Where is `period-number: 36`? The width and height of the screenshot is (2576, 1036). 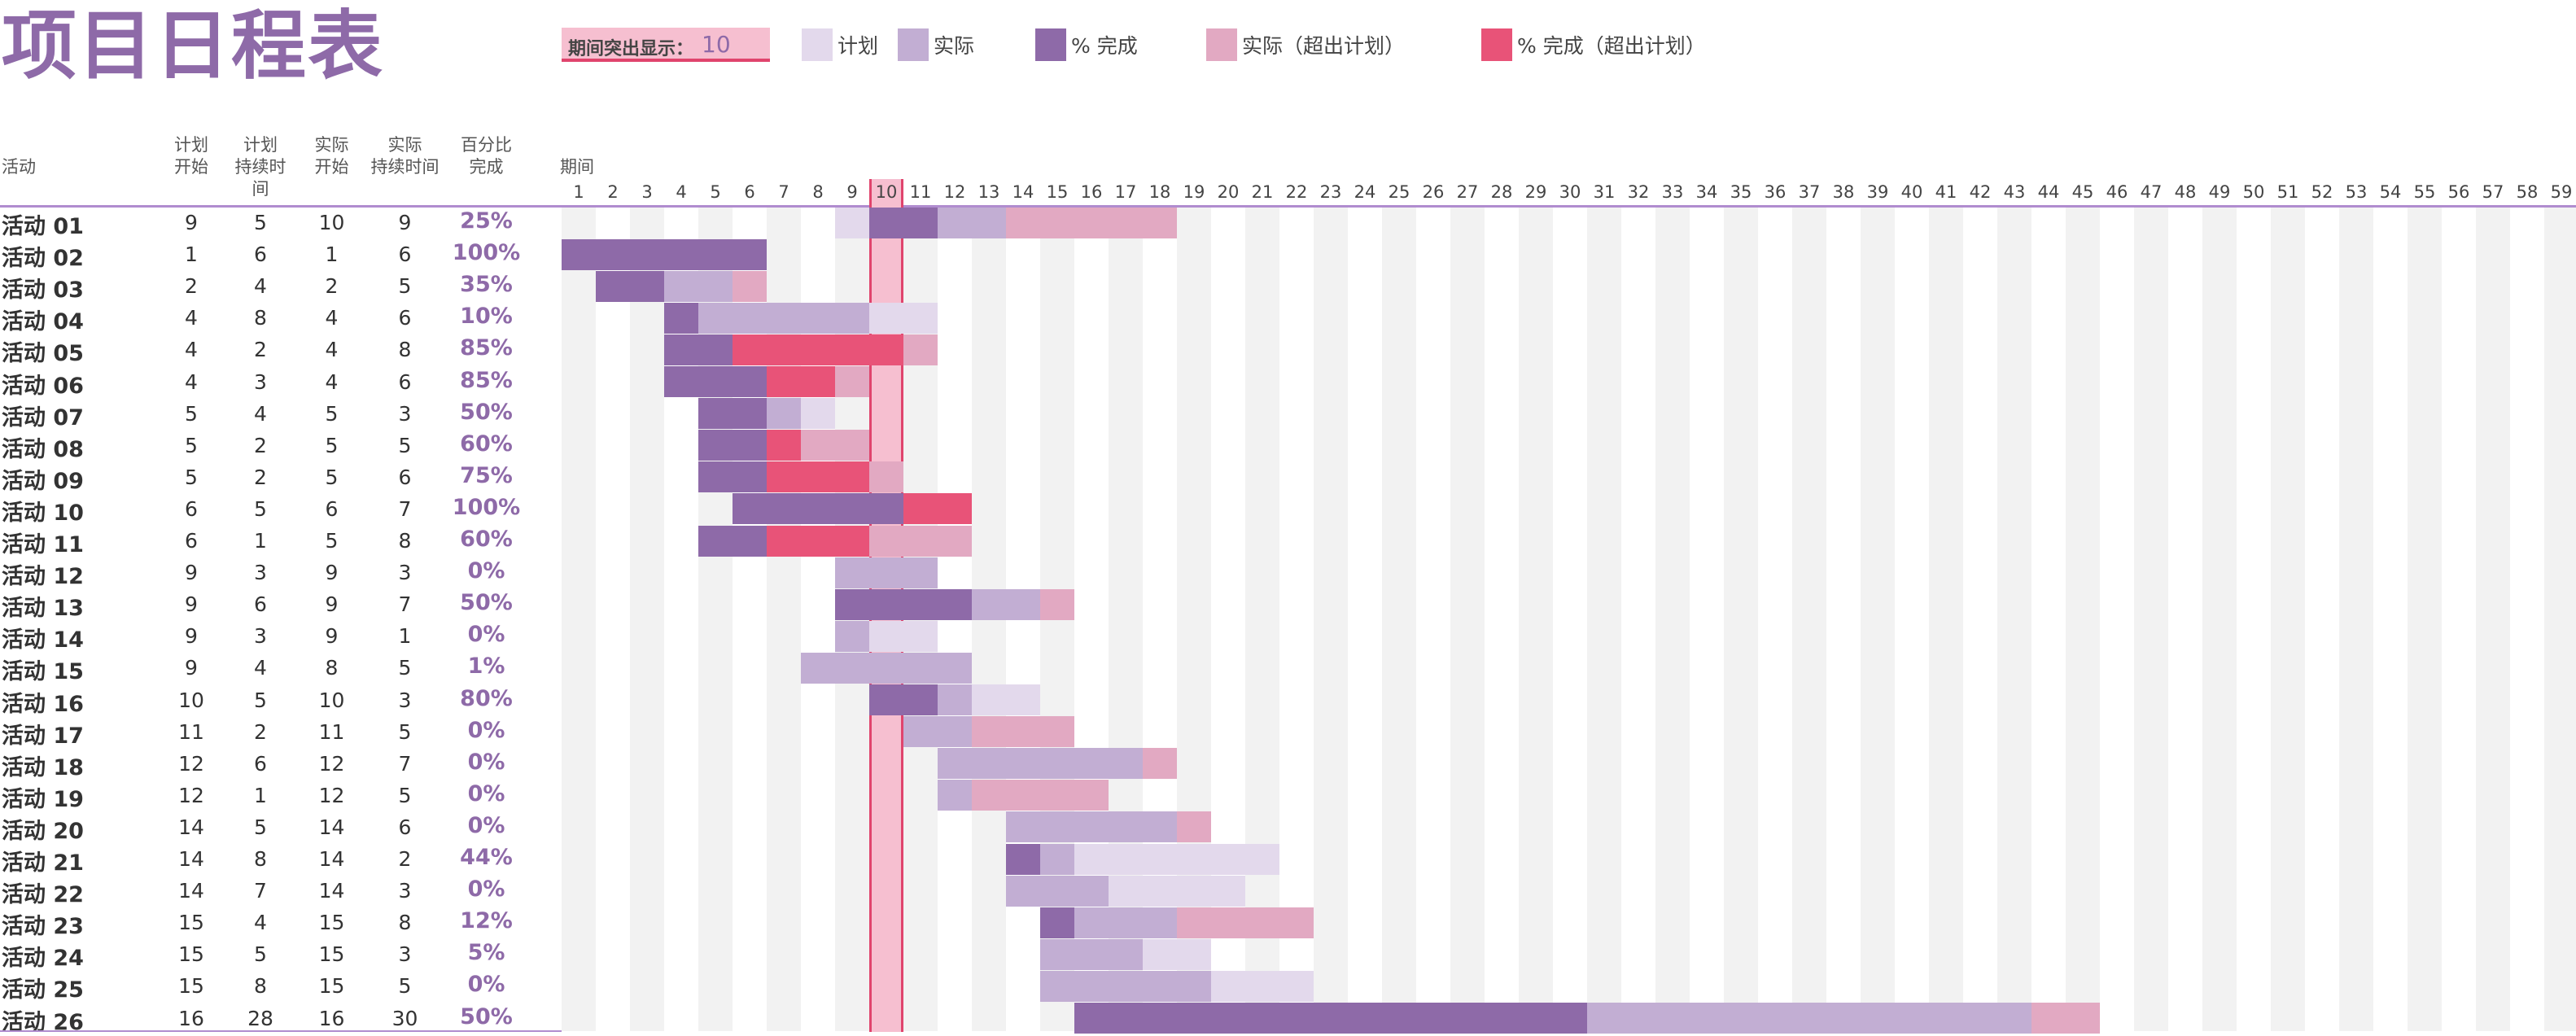 period-number: 36 is located at coordinates (1775, 192).